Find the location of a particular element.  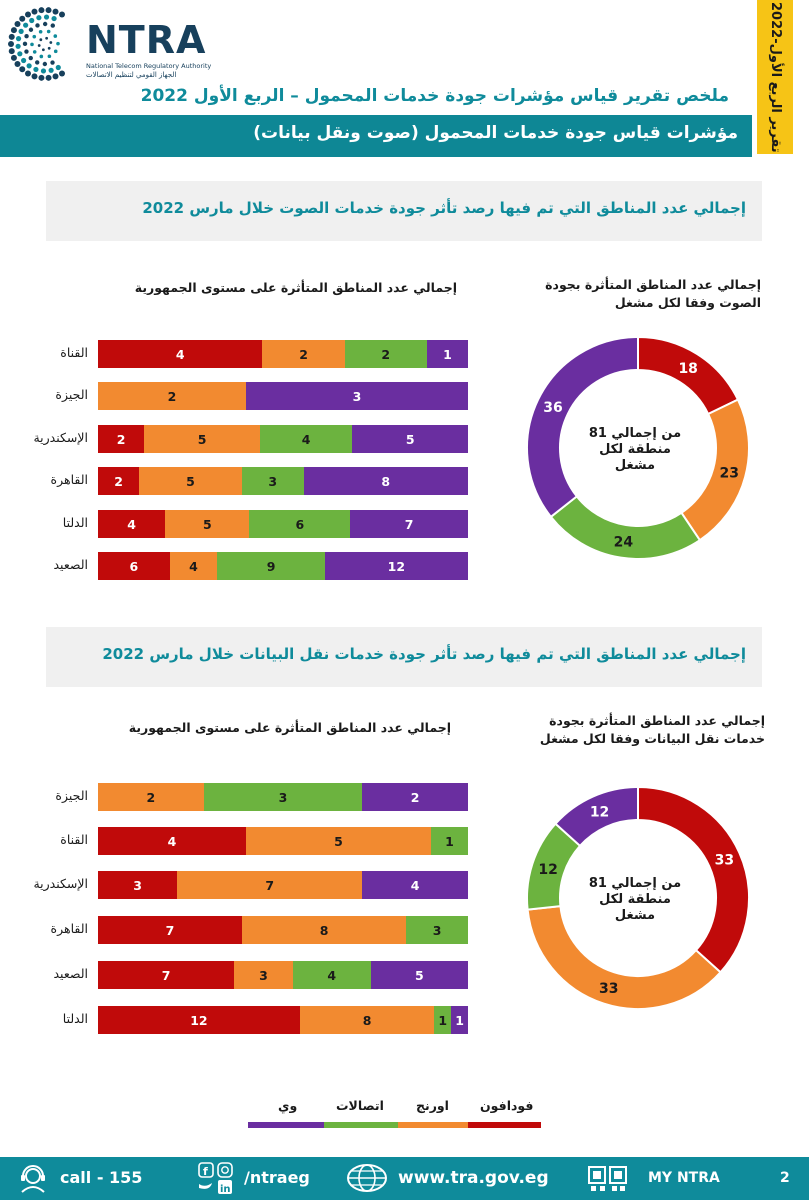

voice-donut-label-vodafone: 18 is located at coordinates (687, 369).